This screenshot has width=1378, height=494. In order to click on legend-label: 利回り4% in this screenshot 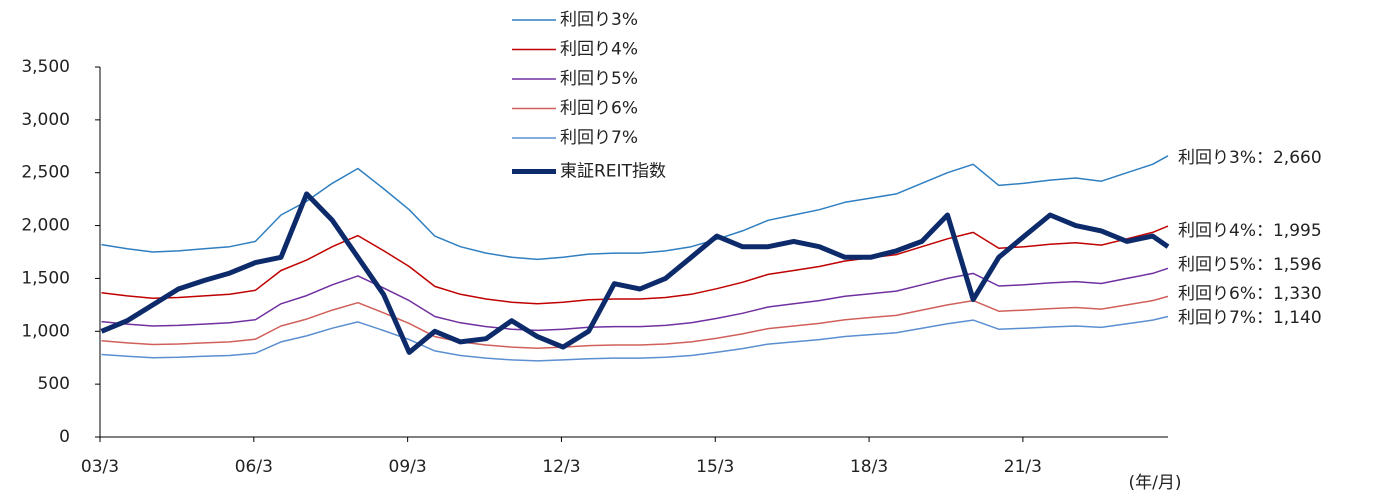, I will do `click(599, 50)`.